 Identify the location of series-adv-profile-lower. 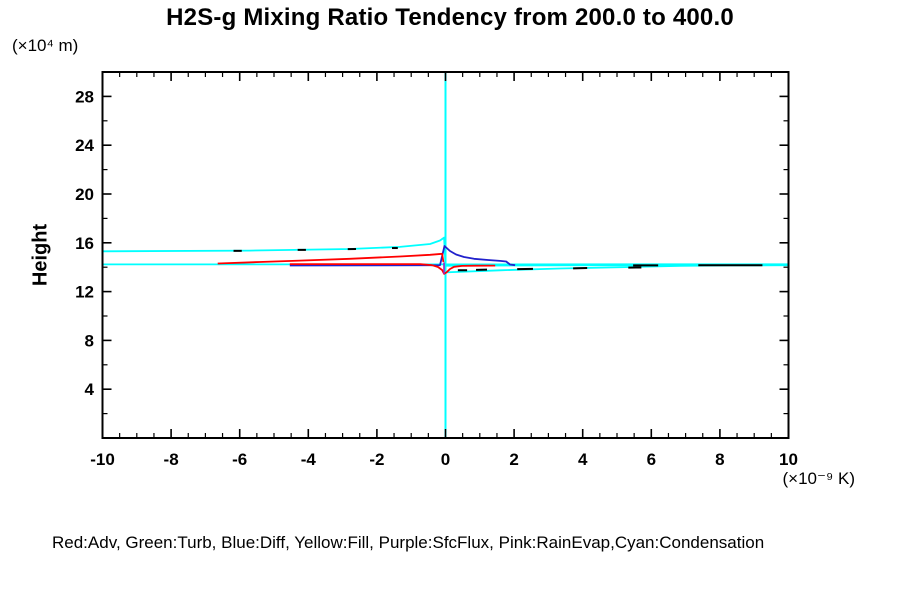
(392, 269).